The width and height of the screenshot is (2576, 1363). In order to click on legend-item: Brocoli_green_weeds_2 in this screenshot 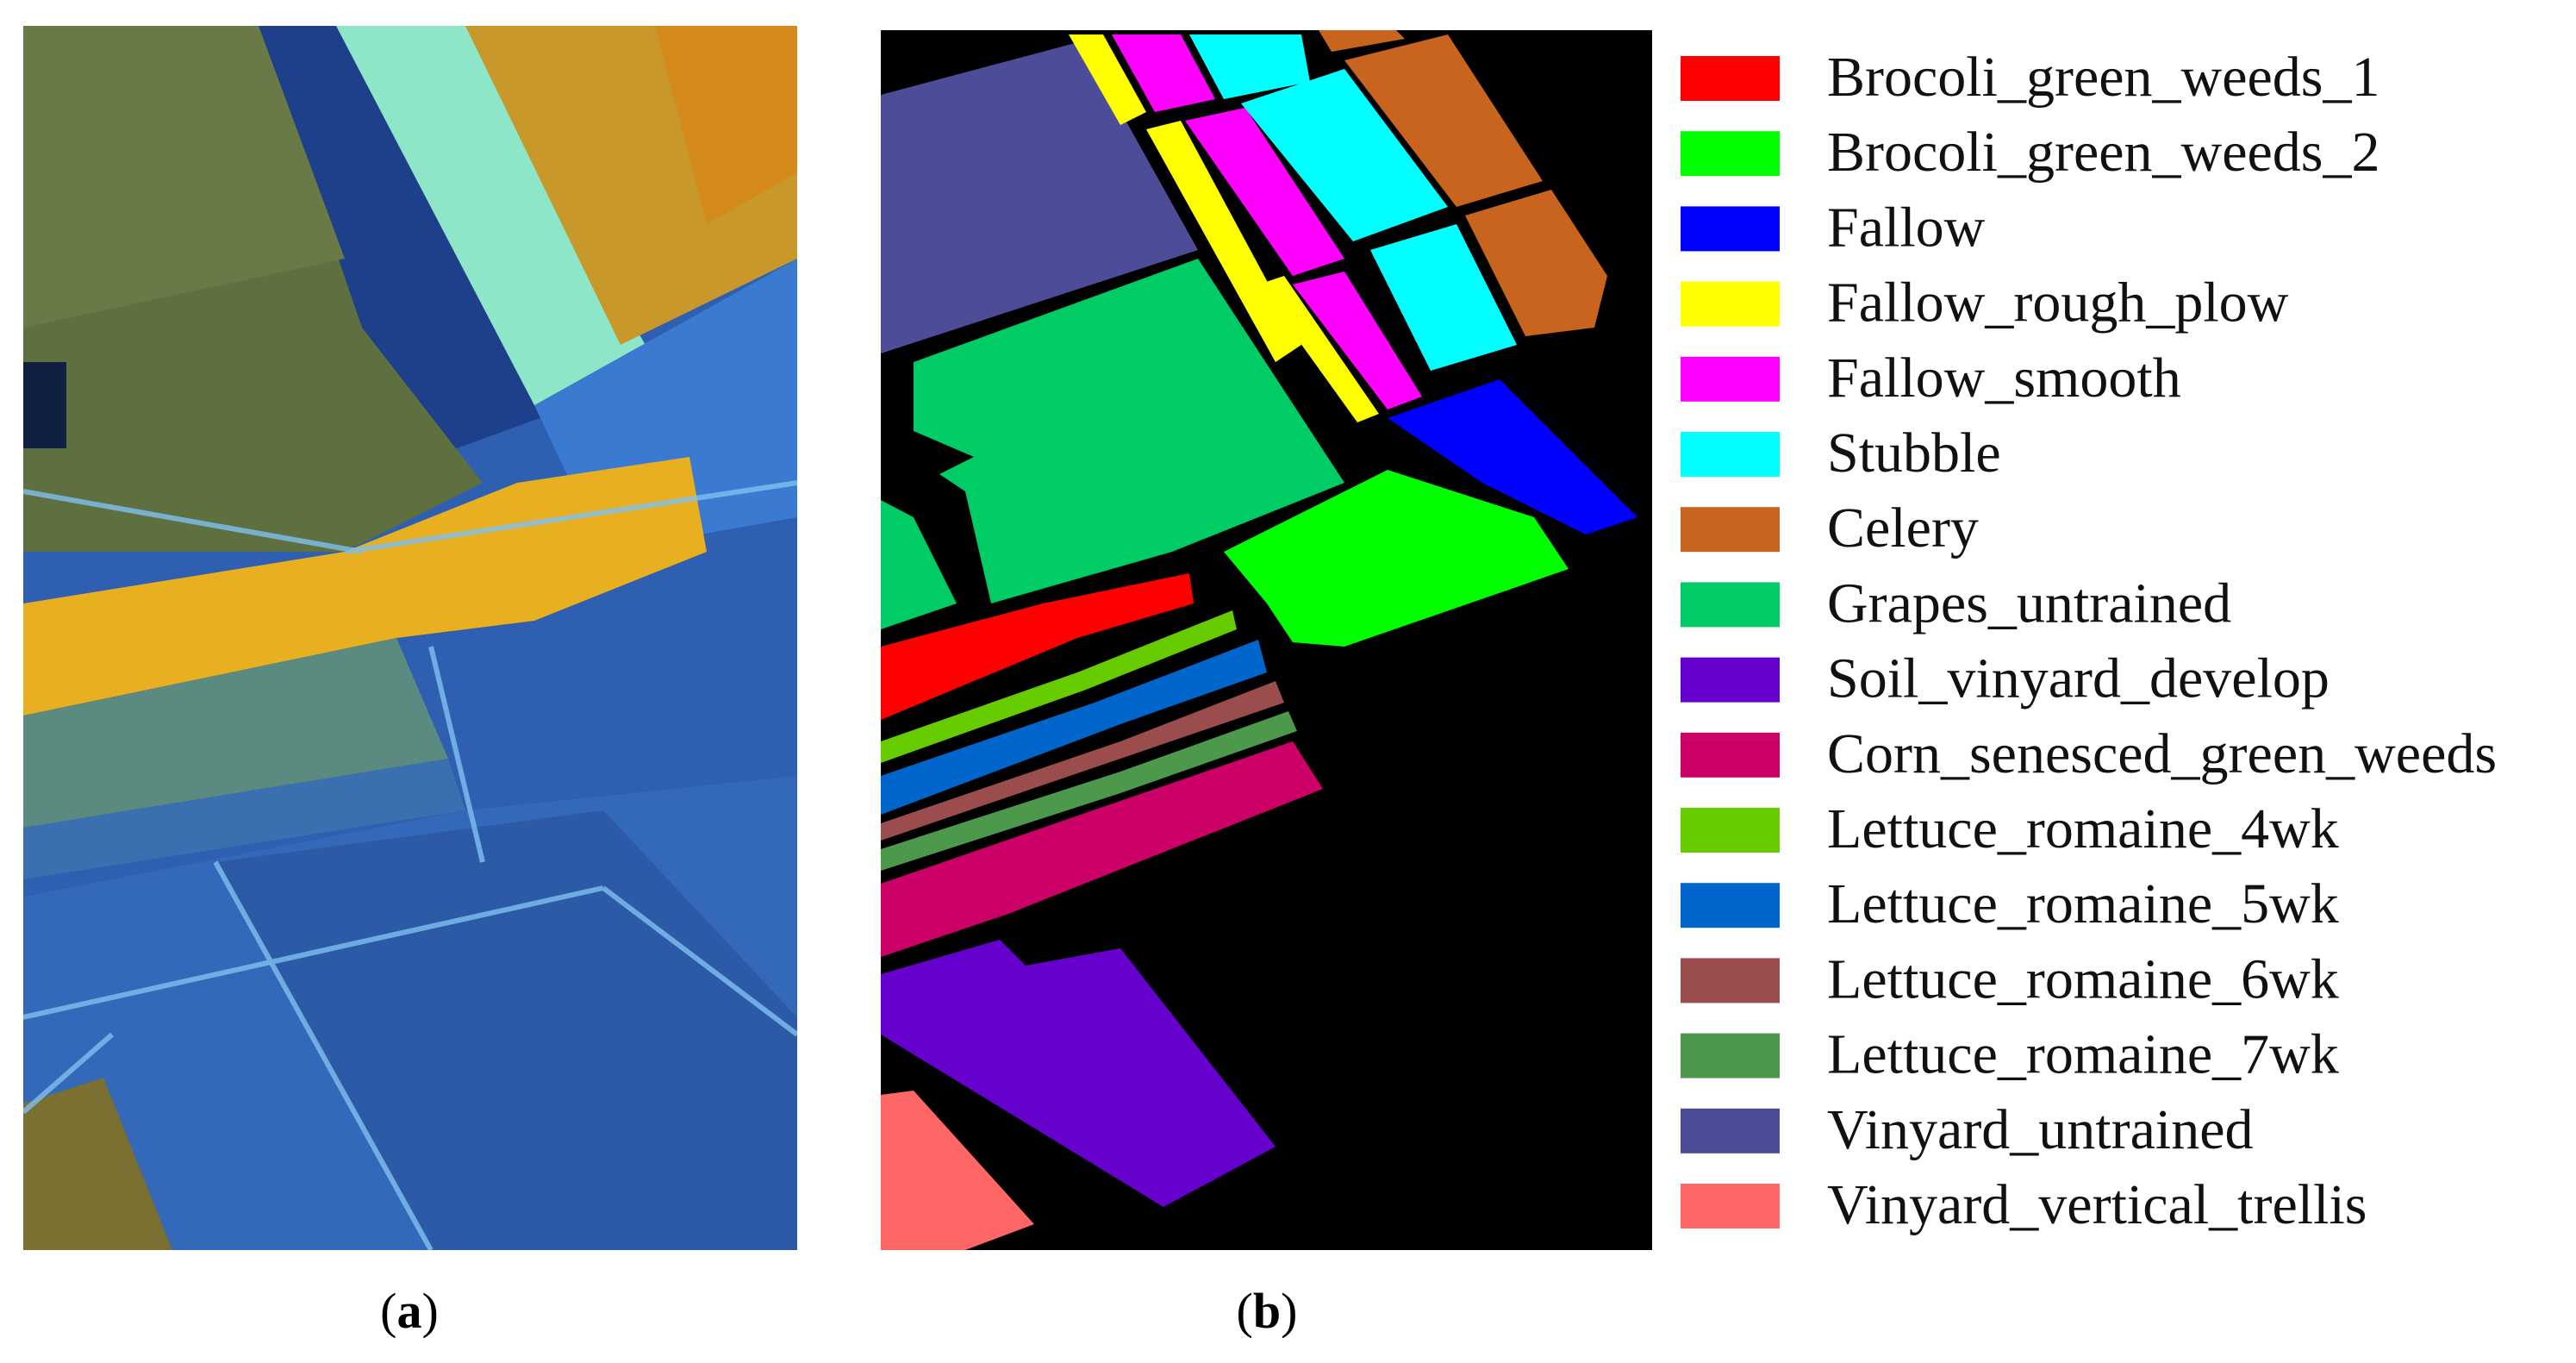, I will do `click(2030, 152)`.